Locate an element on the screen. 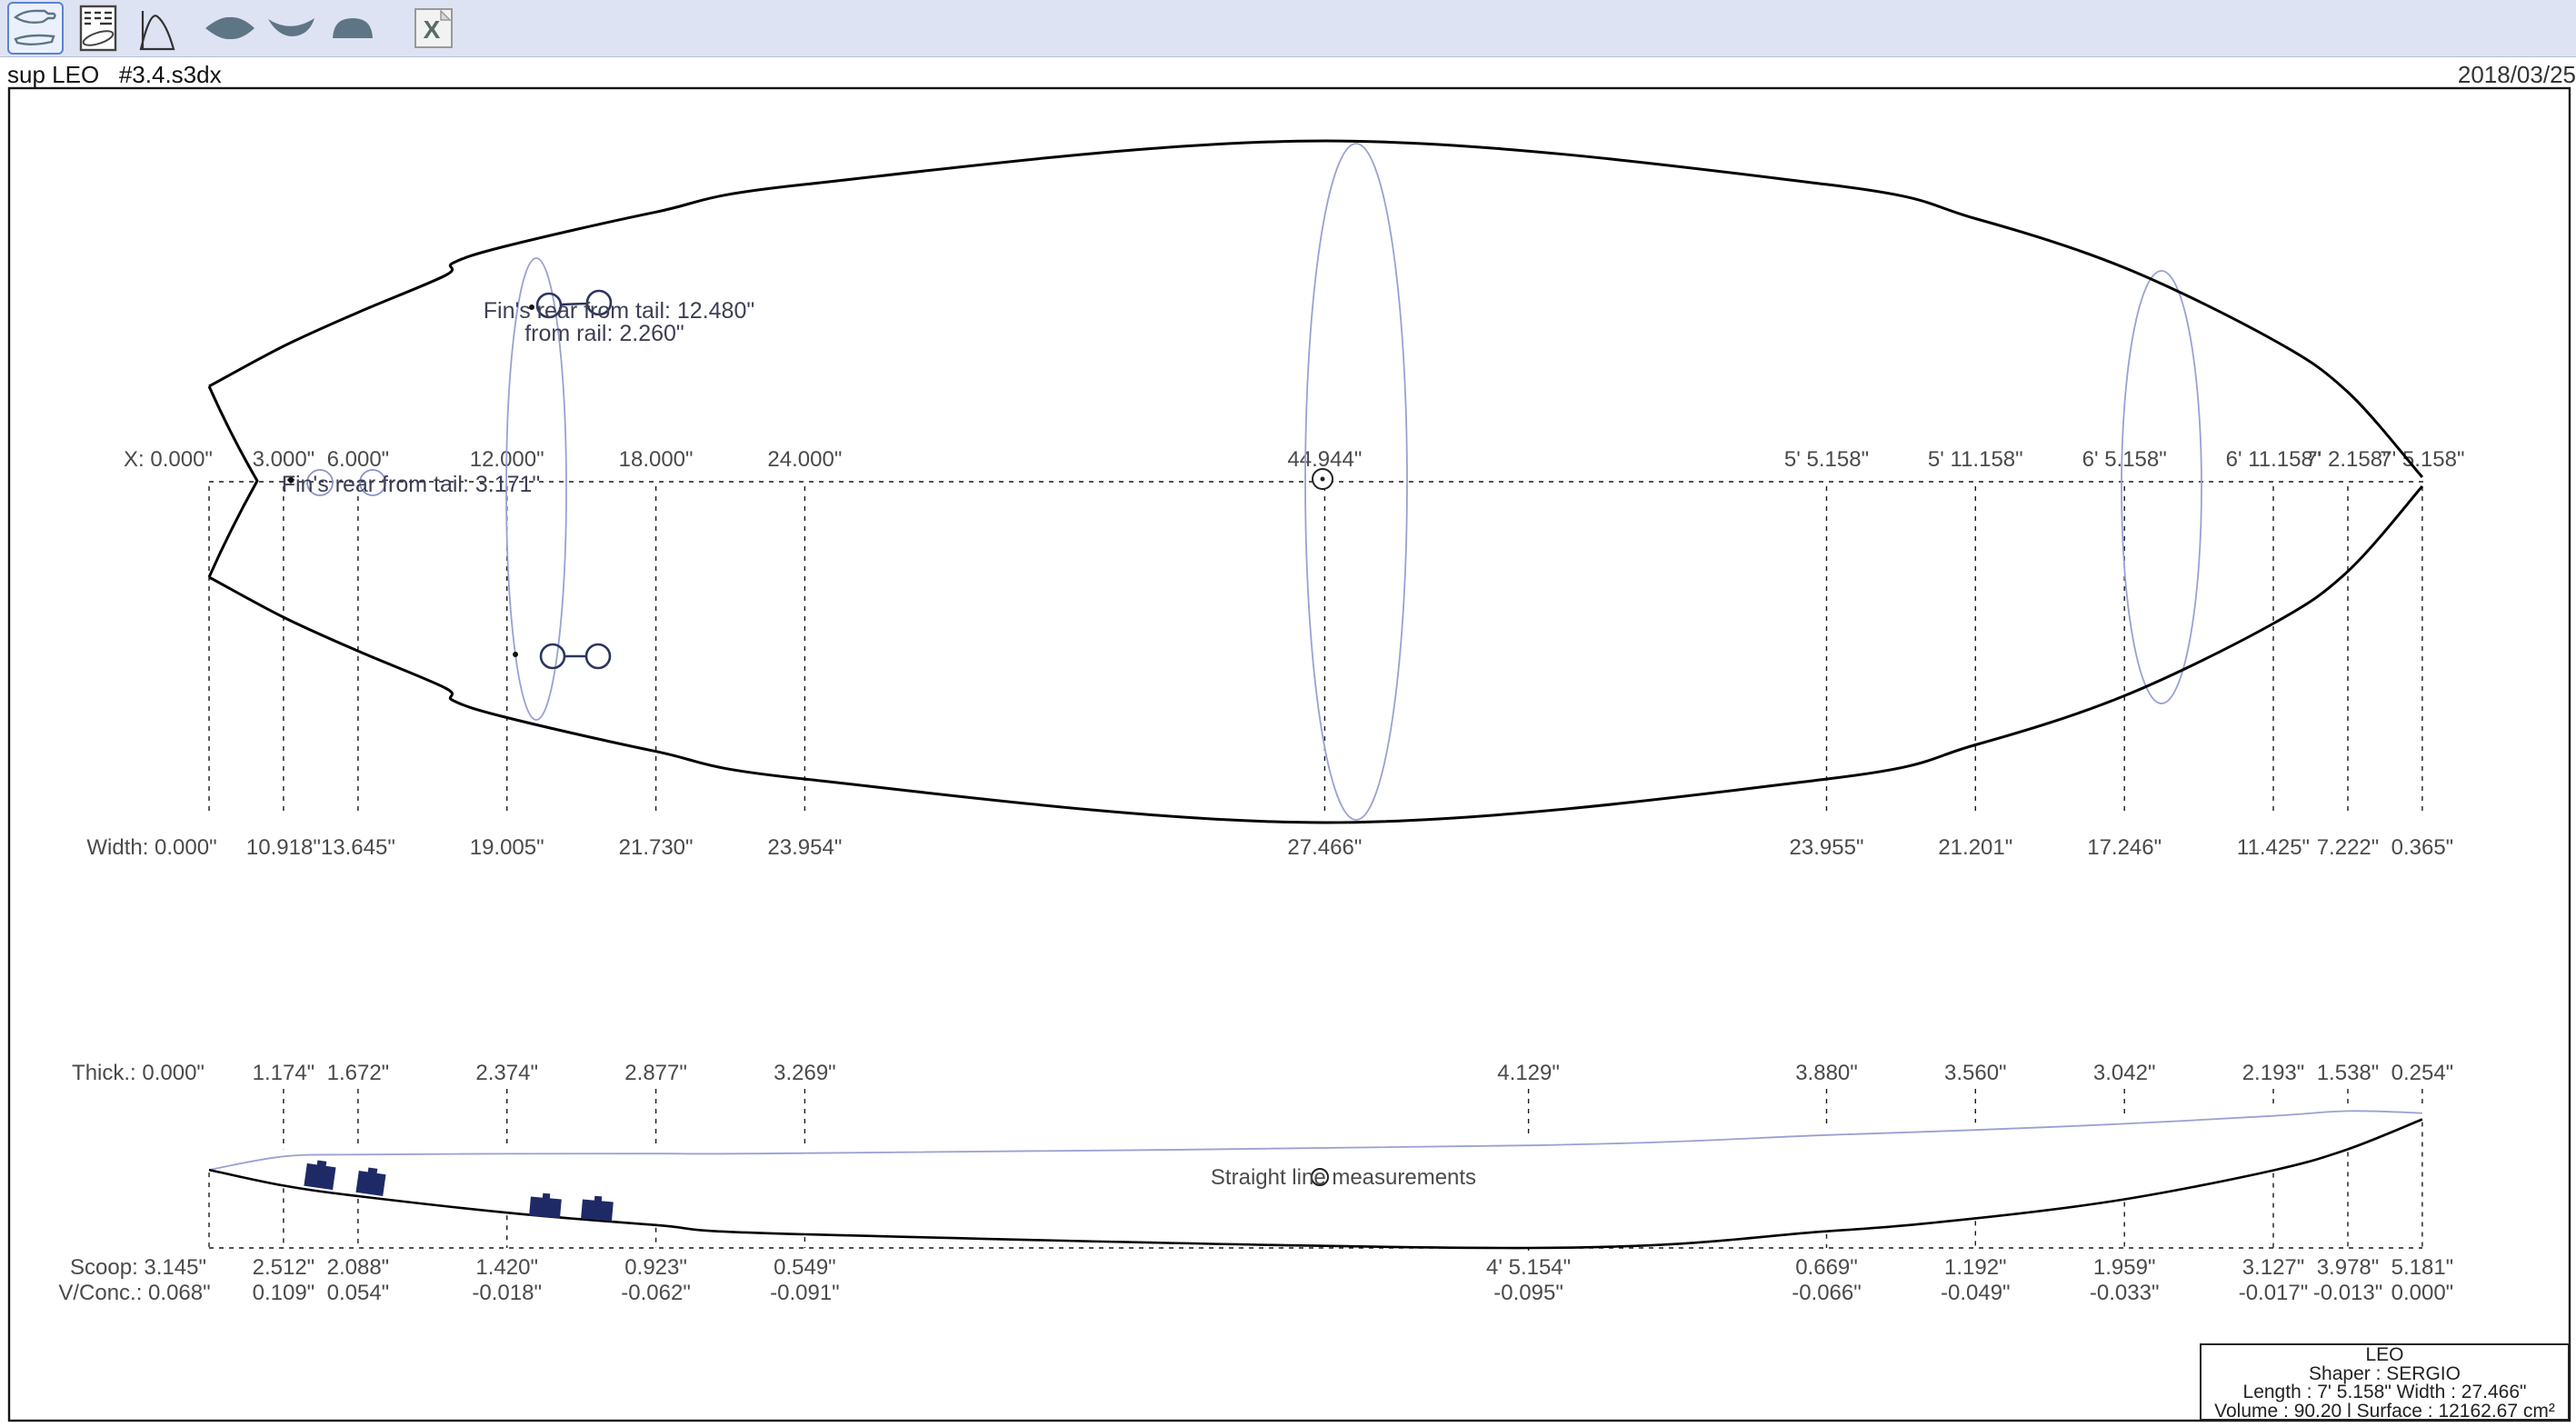  side-fin-plugs-top is located at coordinates (571, 304).